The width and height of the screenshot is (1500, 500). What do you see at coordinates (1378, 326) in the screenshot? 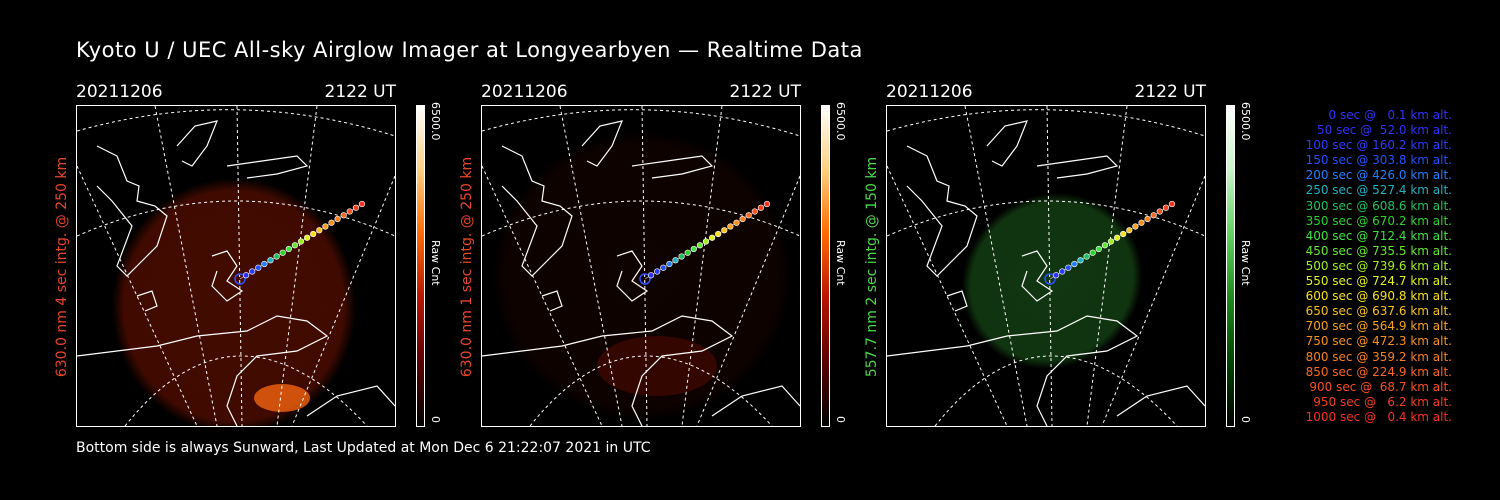
I see `legend-entry: 700 sec @ 564.9 km alt.` at bounding box center [1378, 326].